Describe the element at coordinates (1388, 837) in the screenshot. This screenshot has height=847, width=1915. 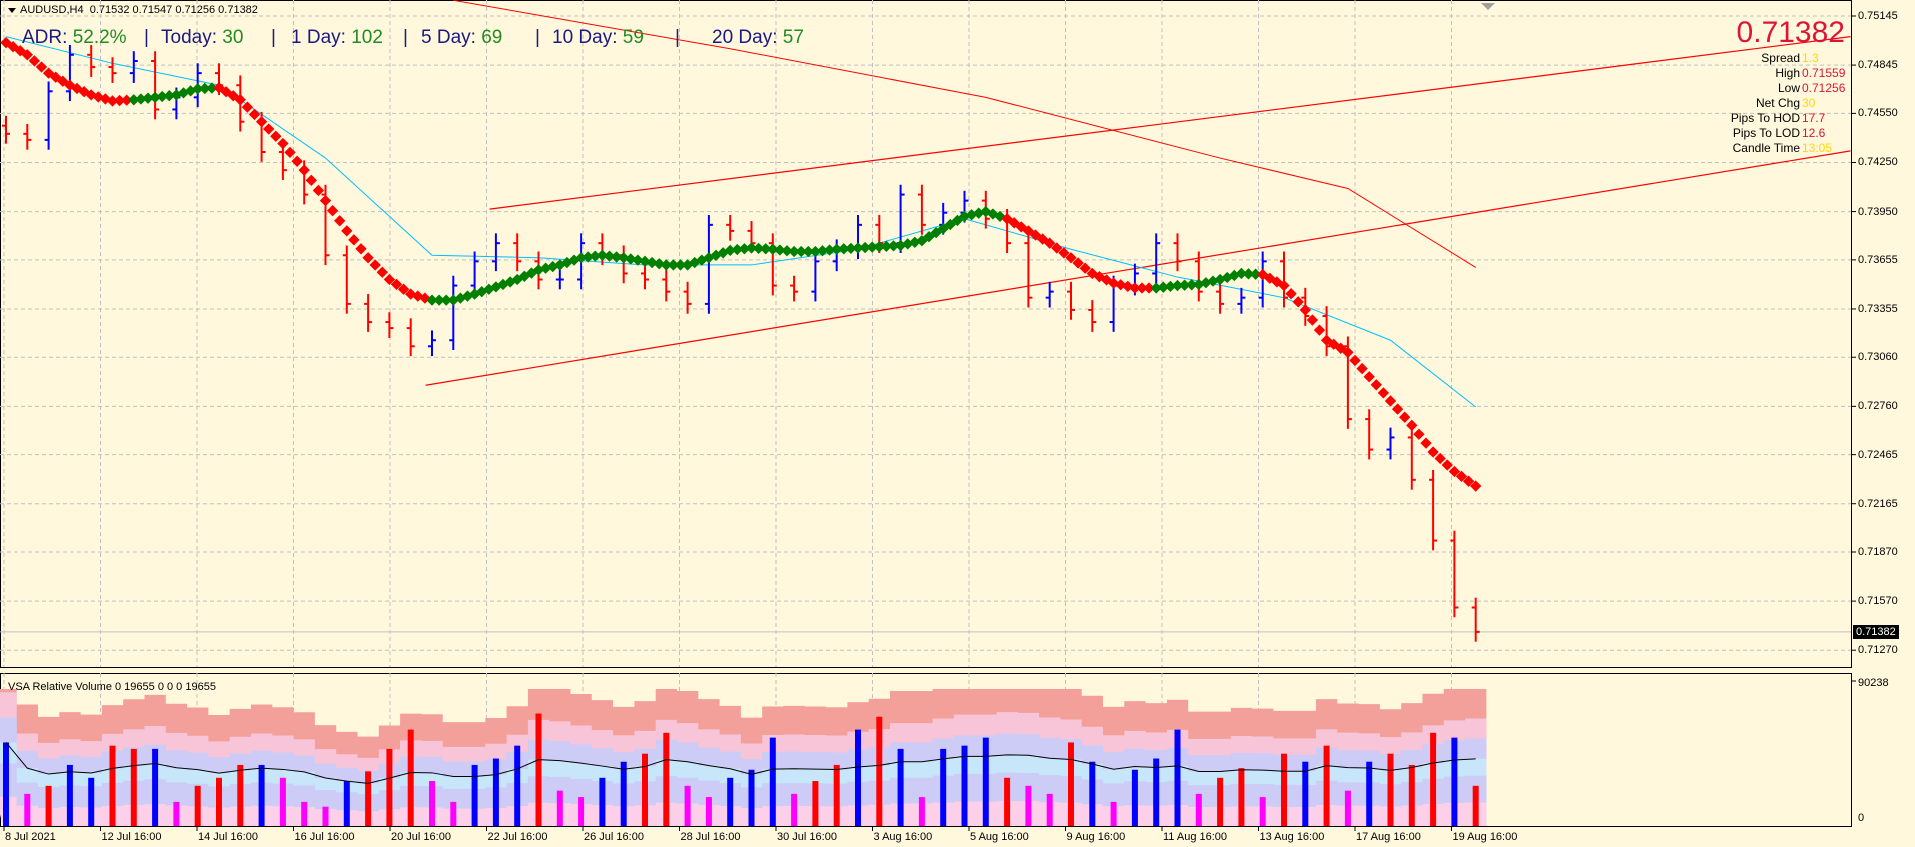
I see `time-tick-label: 17 Aug 16:00` at that location.